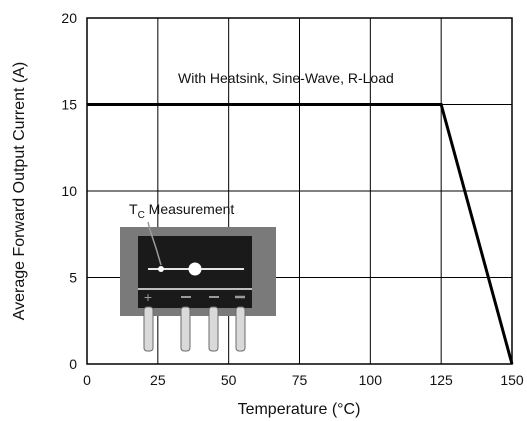 This screenshot has width=527, height=421. What do you see at coordinates (441, 380) in the screenshot?
I see `x-tick-label: 125` at bounding box center [441, 380].